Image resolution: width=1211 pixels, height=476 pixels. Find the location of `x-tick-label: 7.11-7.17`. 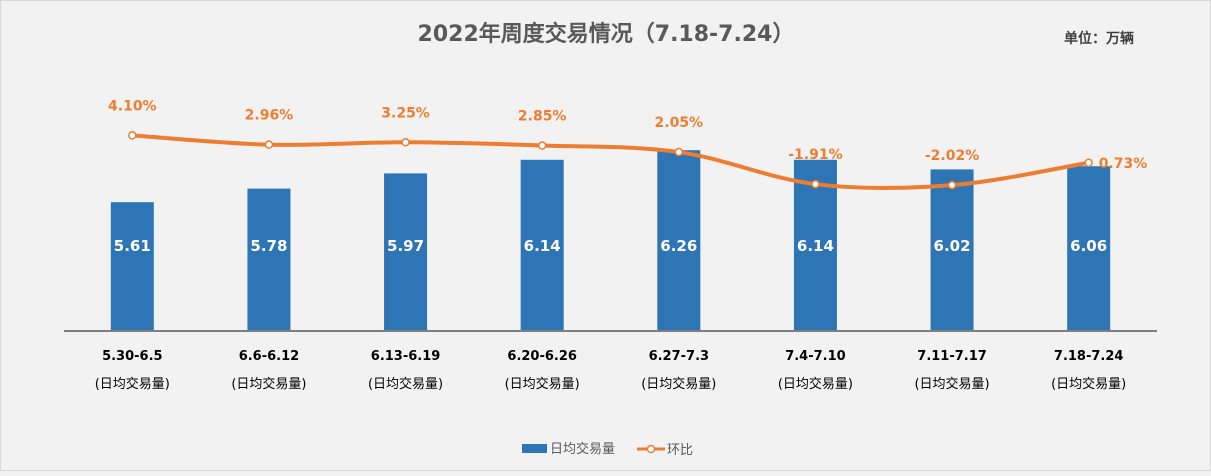

x-tick-label: 7.11-7.17 is located at coordinates (952, 356).